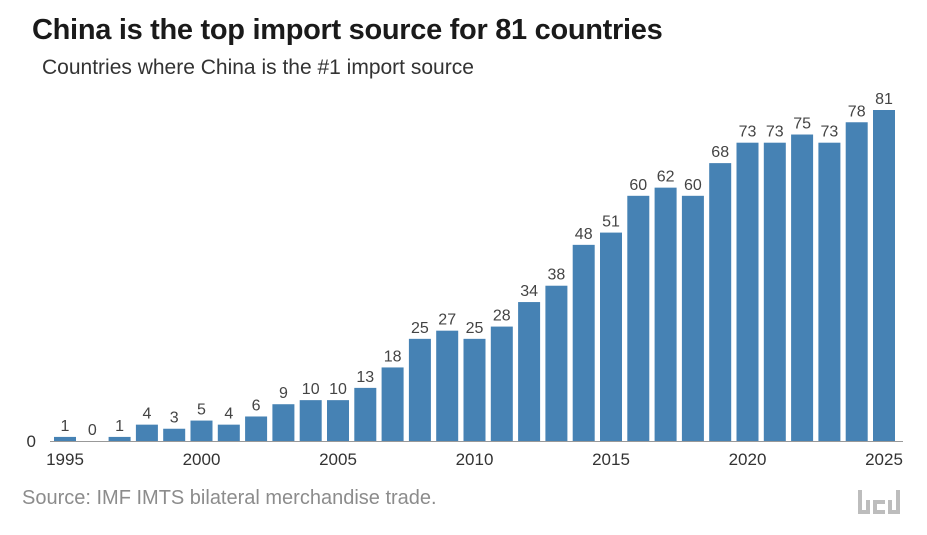 The image size is (927, 535). What do you see at coordinates (529, 291) in the screenshot?
I see `data-label-2012: 34` at bounding box center [529, 291].